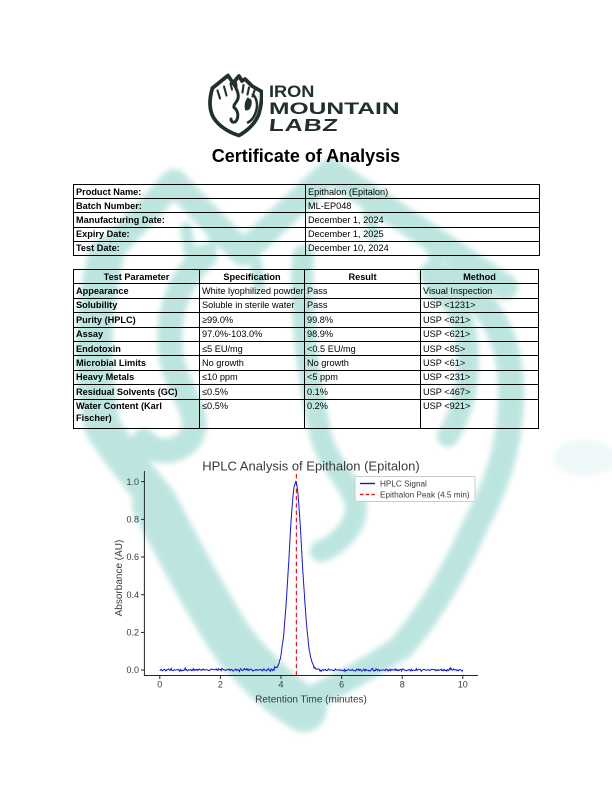 This screenshot has width=612, height=792. What do you see at coordinates (220, 685) in the screenshot?
I see `svg-text: 2` at bounding box center [220, 685].